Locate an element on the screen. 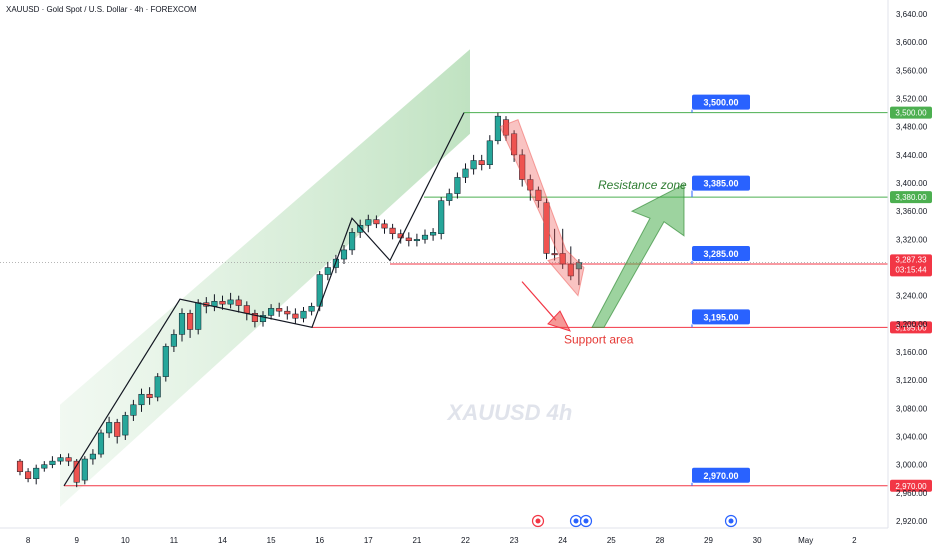 This screenshot has width=932, height=550. x-tick-label: 14 is located at coordinates (222, 540).